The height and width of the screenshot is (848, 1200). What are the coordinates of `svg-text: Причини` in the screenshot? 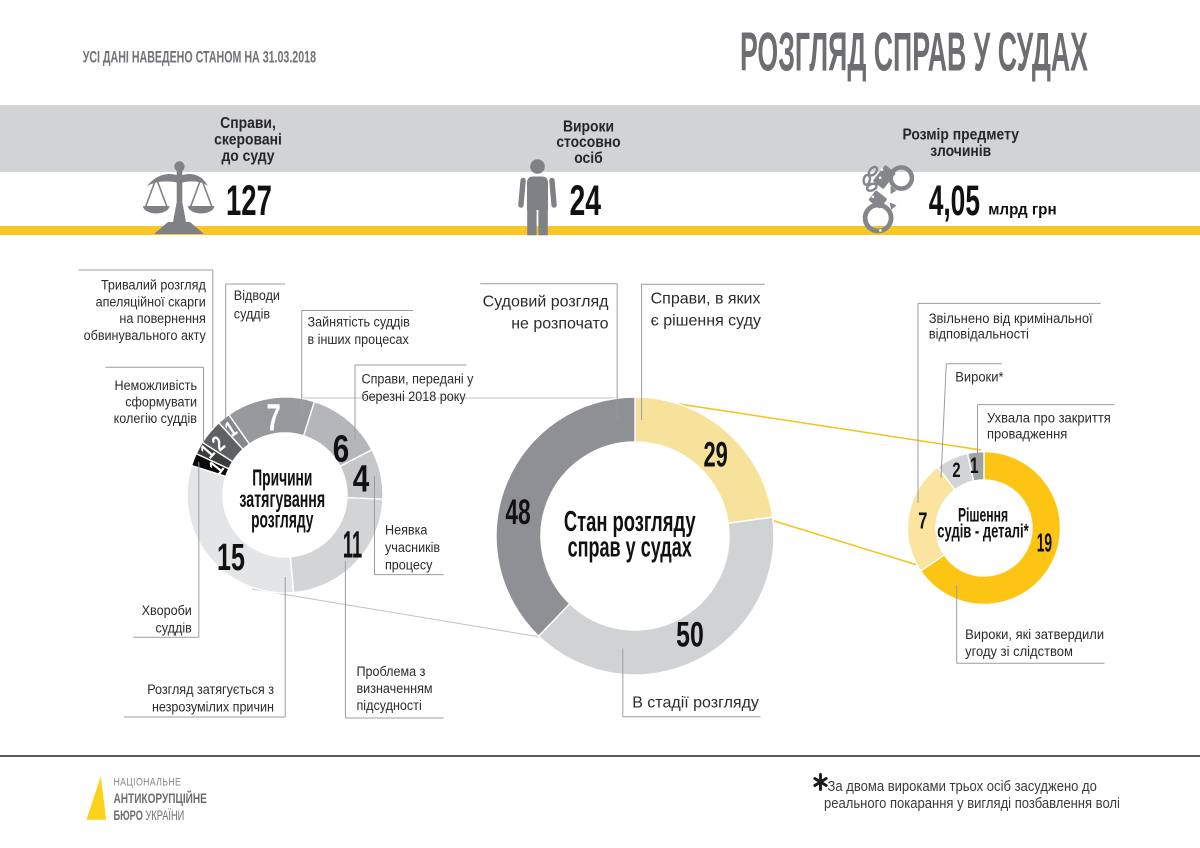 It's located at (282, 478).